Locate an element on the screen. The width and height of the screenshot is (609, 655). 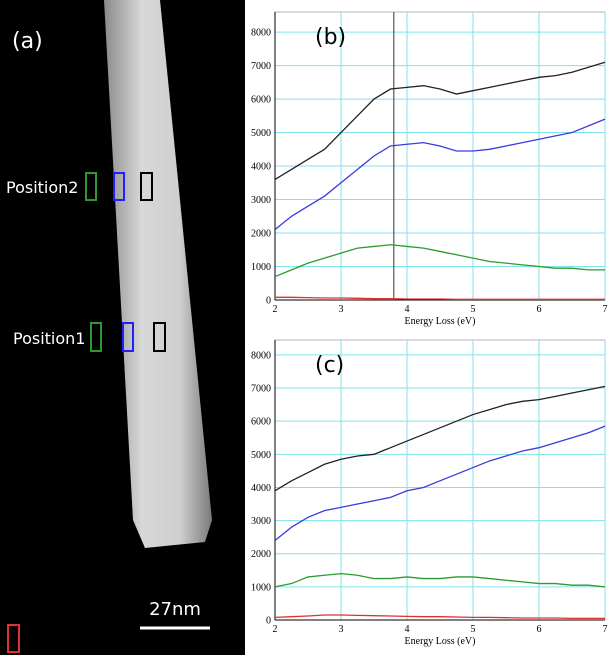
panel-label: (c) is located at coordinates (329, 365).